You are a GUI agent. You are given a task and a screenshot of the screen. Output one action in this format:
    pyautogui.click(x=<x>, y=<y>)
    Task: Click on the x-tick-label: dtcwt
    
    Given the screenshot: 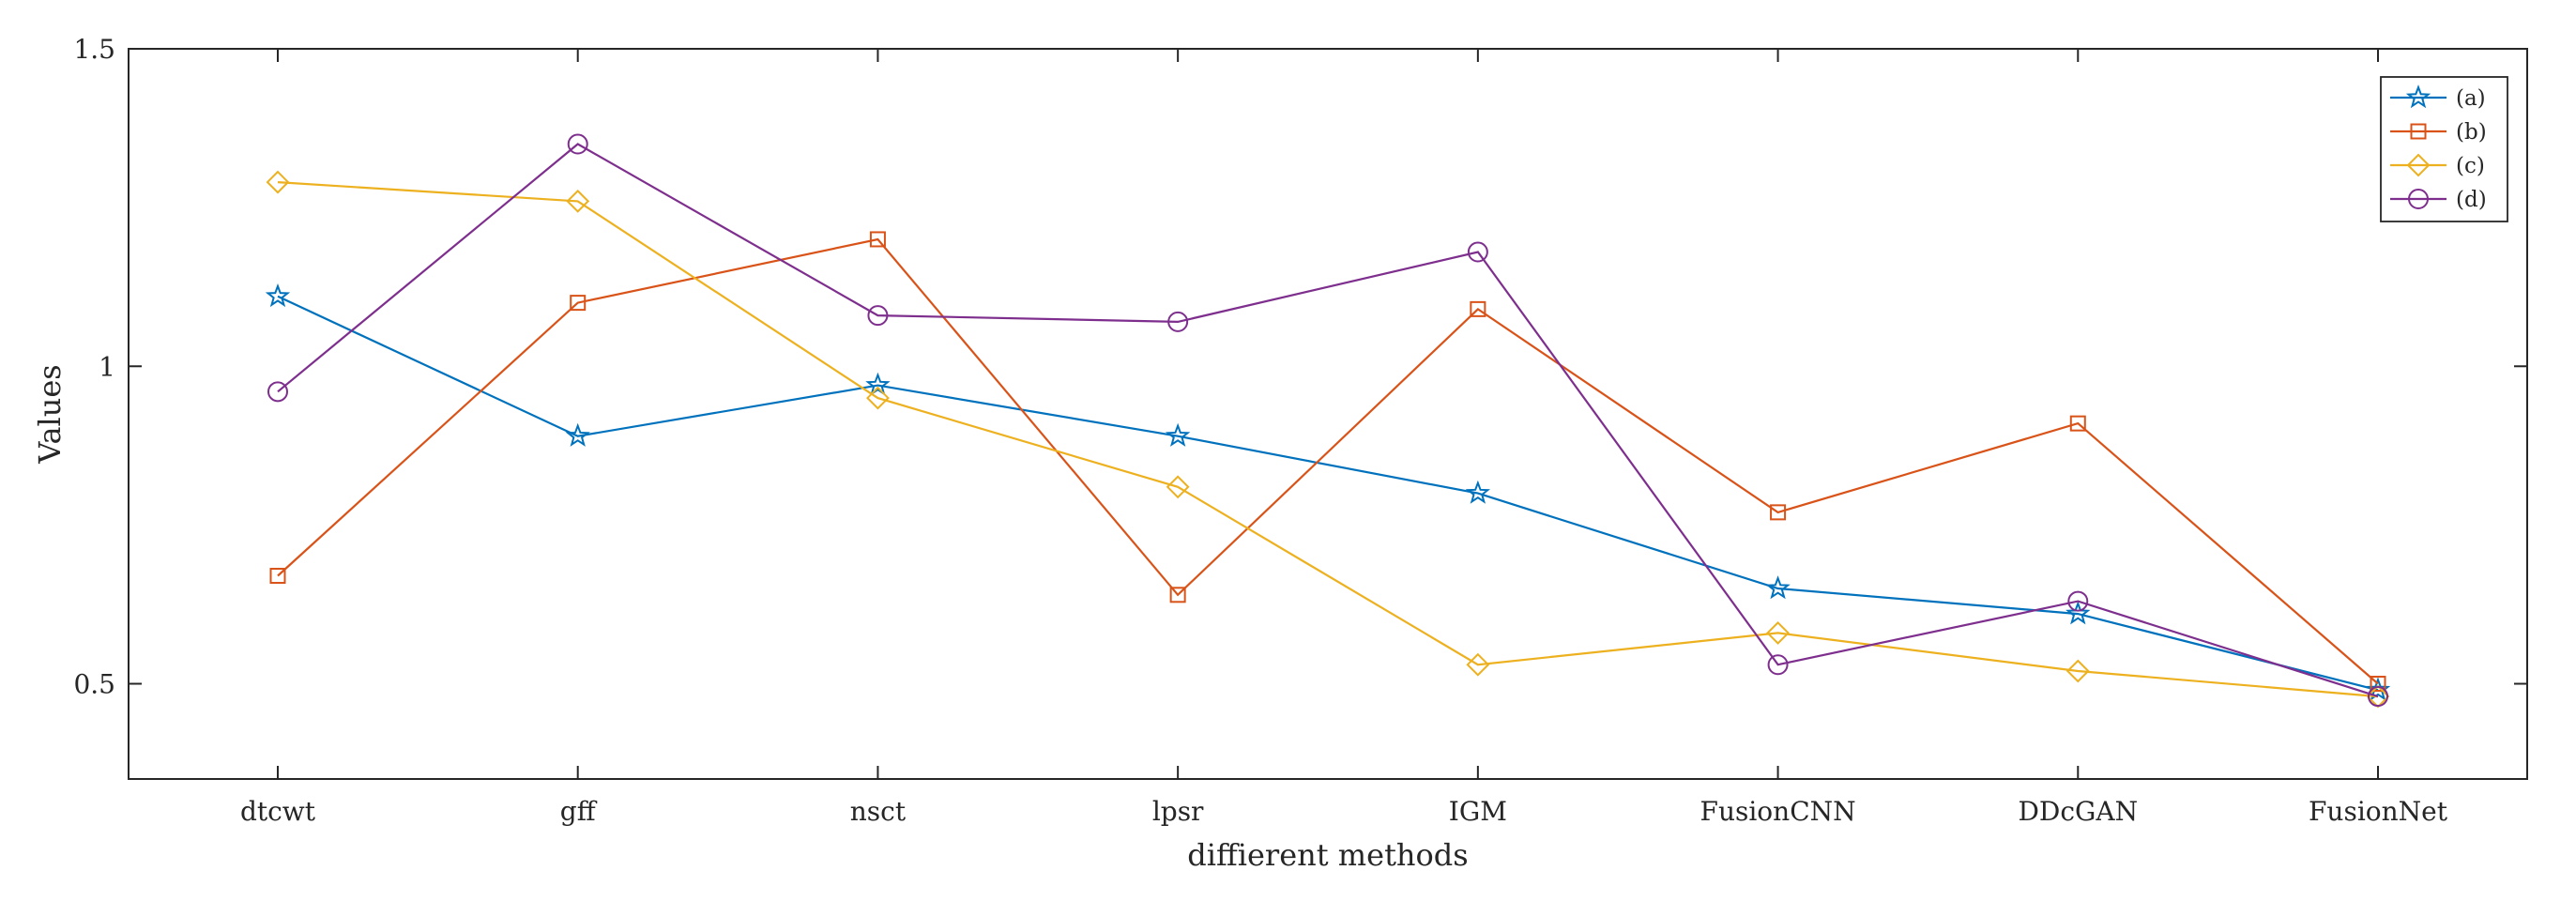 What is the action you would take?
    pyautogui.click(x=278, y=812)
    